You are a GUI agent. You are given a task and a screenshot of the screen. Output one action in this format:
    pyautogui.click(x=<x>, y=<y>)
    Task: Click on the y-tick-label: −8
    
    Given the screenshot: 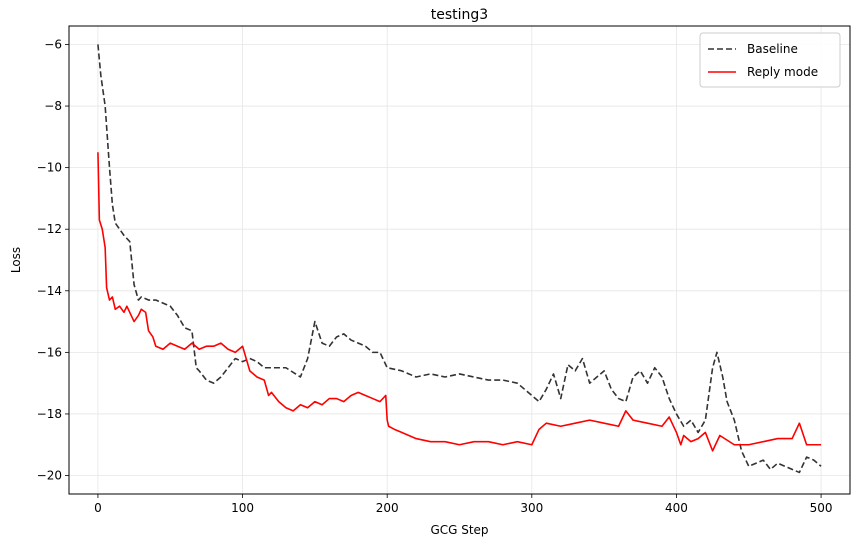 What is the action you would take?
    pyautogui.click(x=53, y=106)
    